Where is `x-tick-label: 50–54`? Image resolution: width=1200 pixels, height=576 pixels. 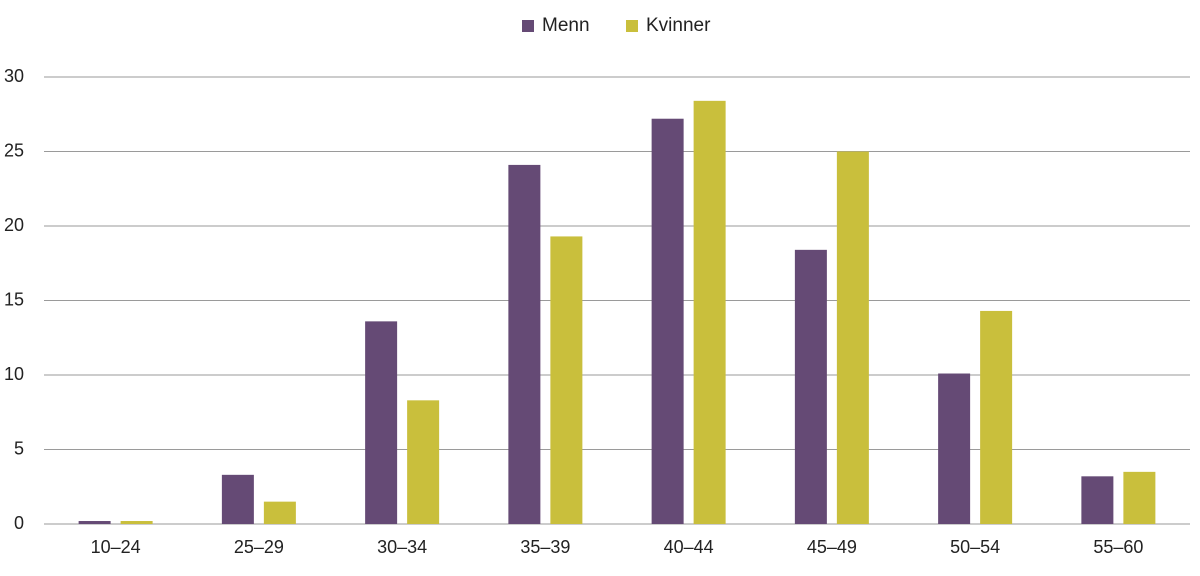
x-tick-label: 50–54 is located at coordinates (975, 547).